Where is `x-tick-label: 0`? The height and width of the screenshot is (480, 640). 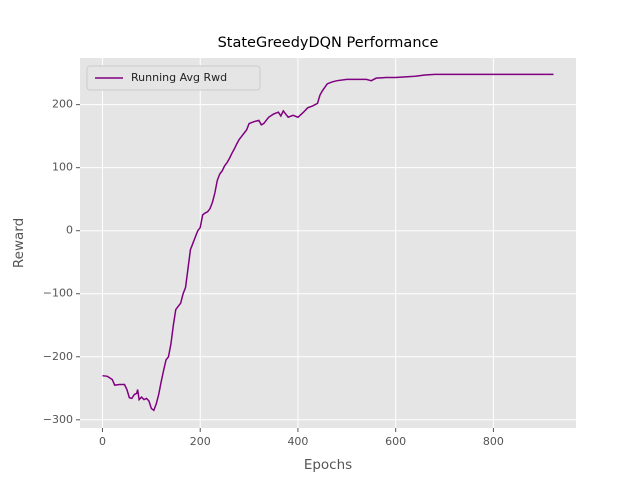
x-tick-label: 0 is located at coordinates (102, 441).